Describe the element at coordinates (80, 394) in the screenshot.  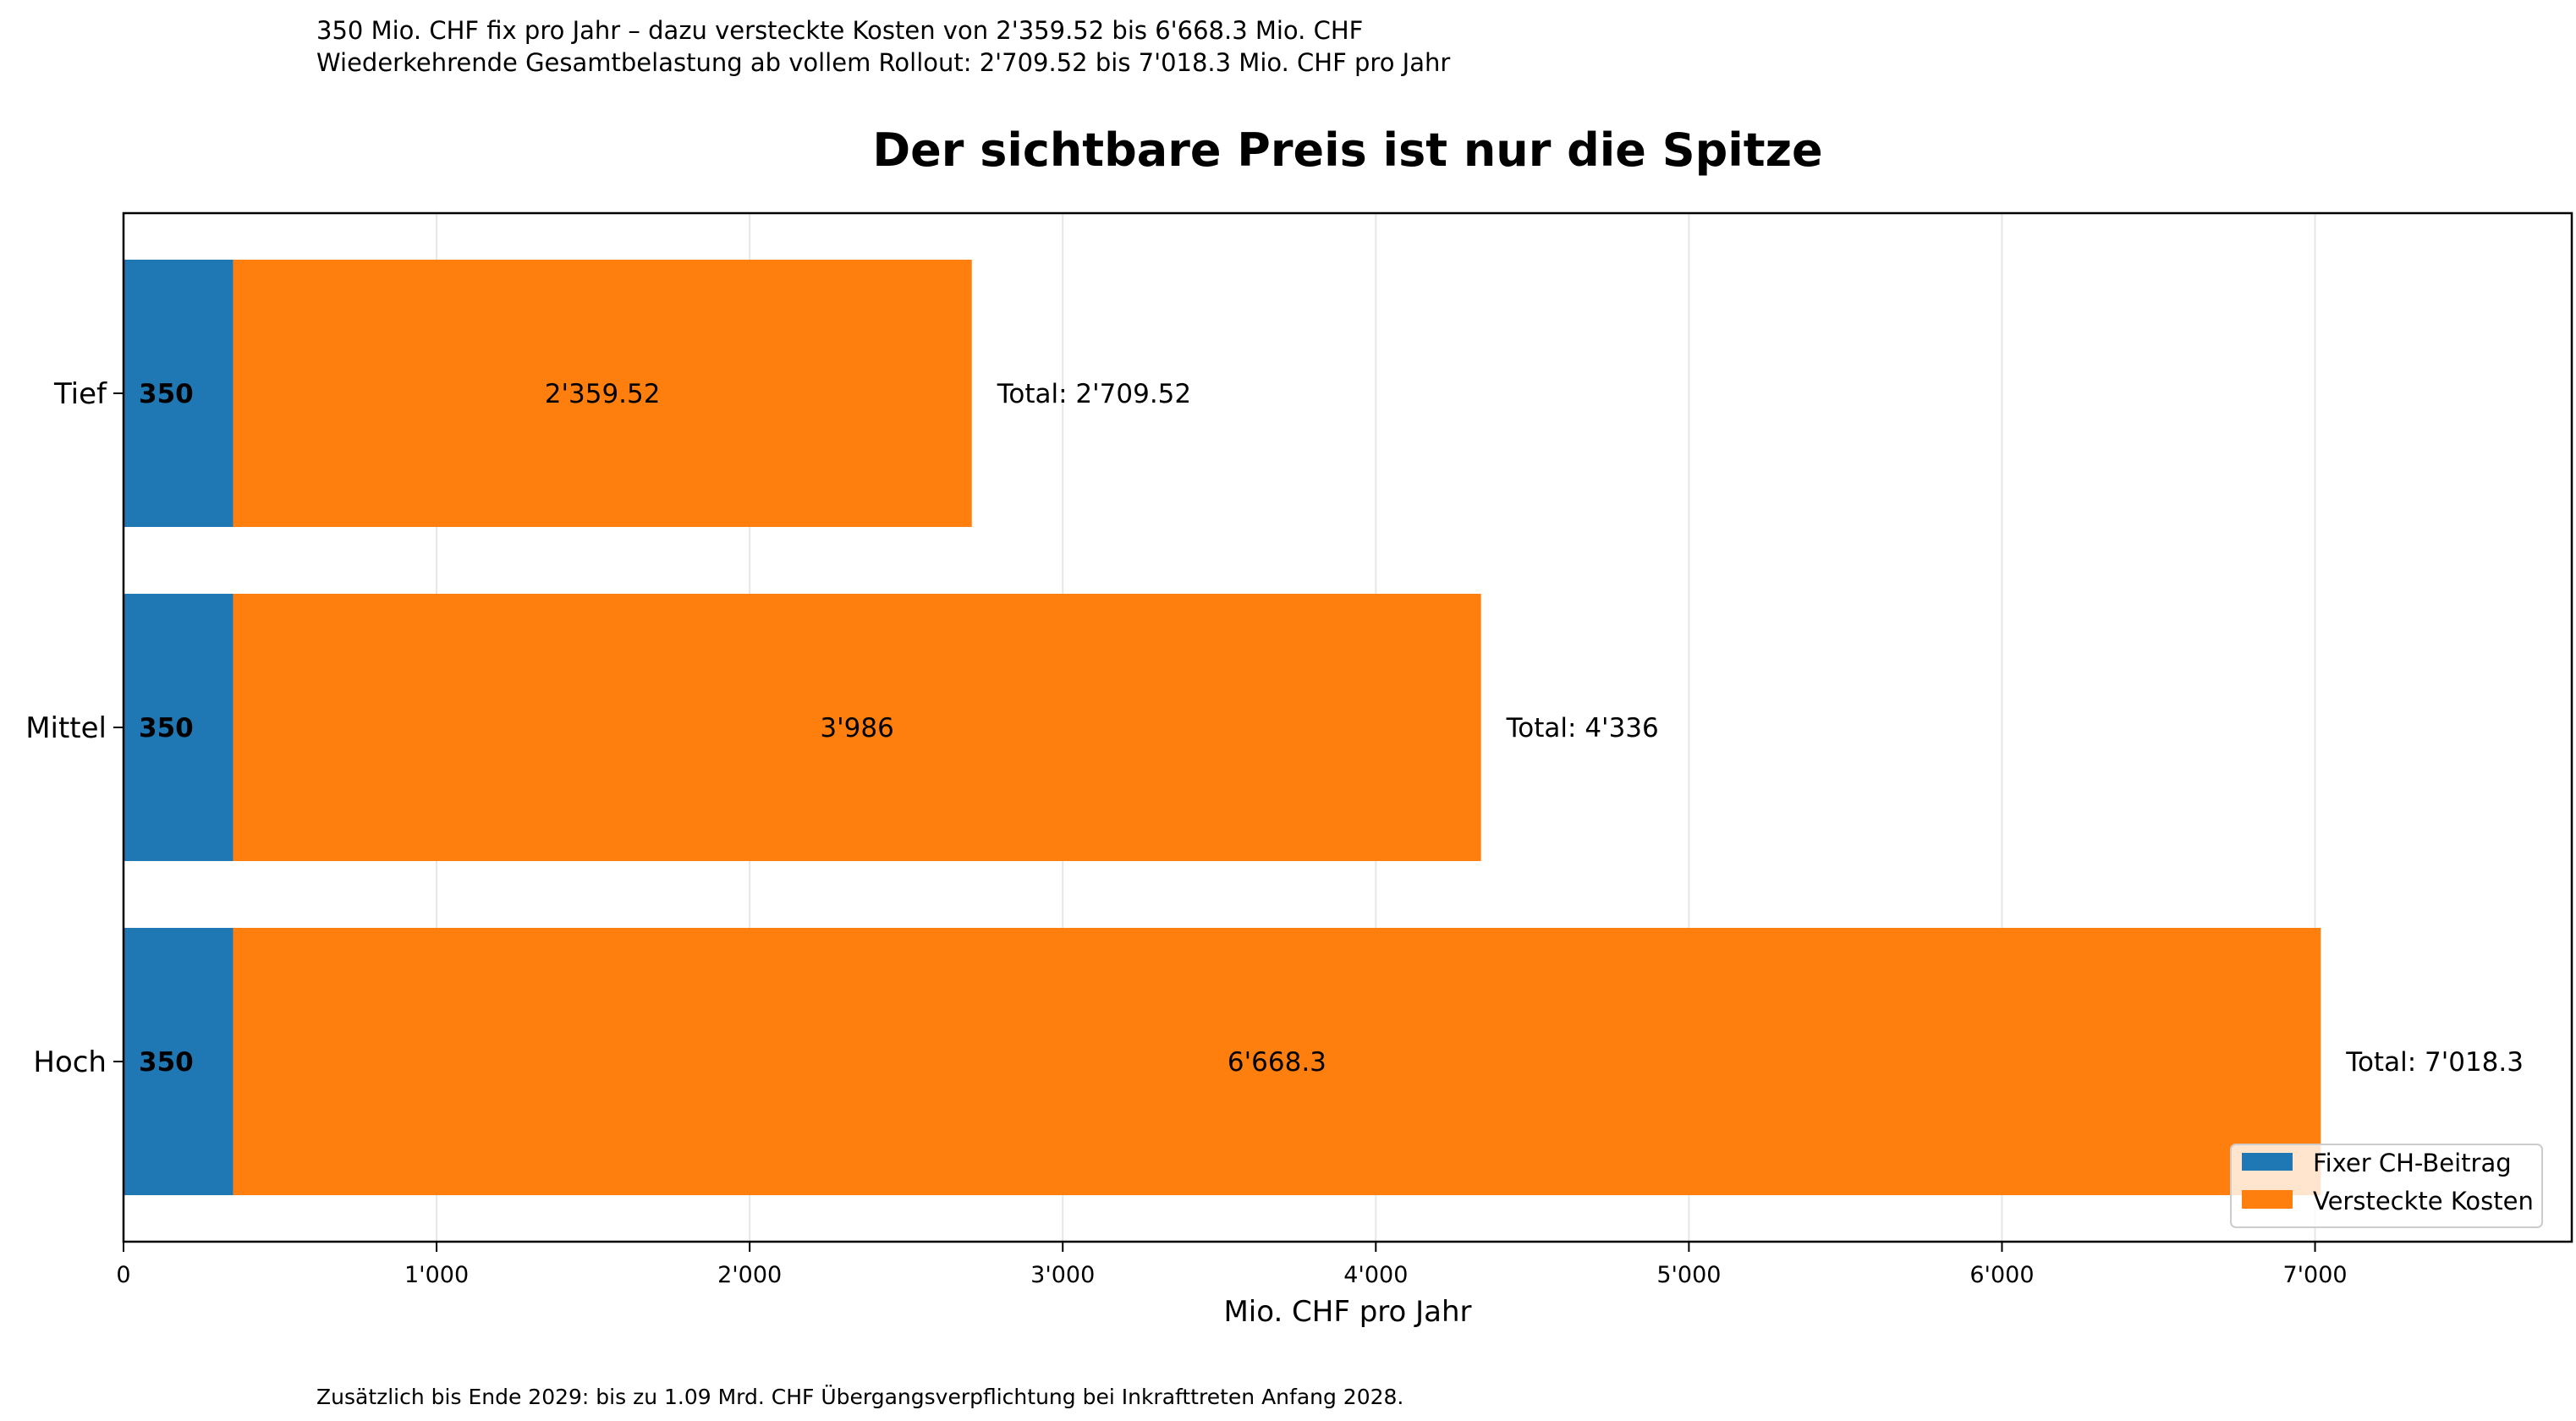
I see `y-tick-label-tief: Tief` at that location.